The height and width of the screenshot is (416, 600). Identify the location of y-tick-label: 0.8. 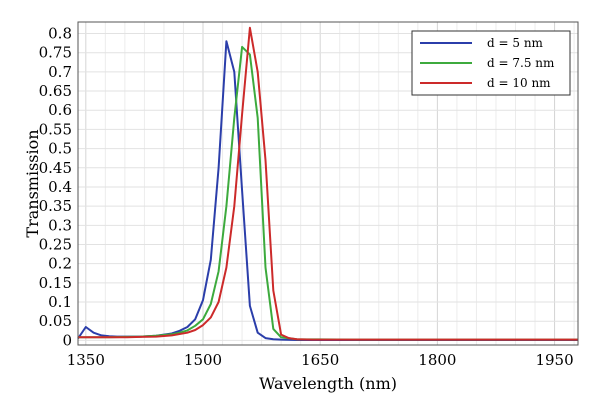
(60, 34).